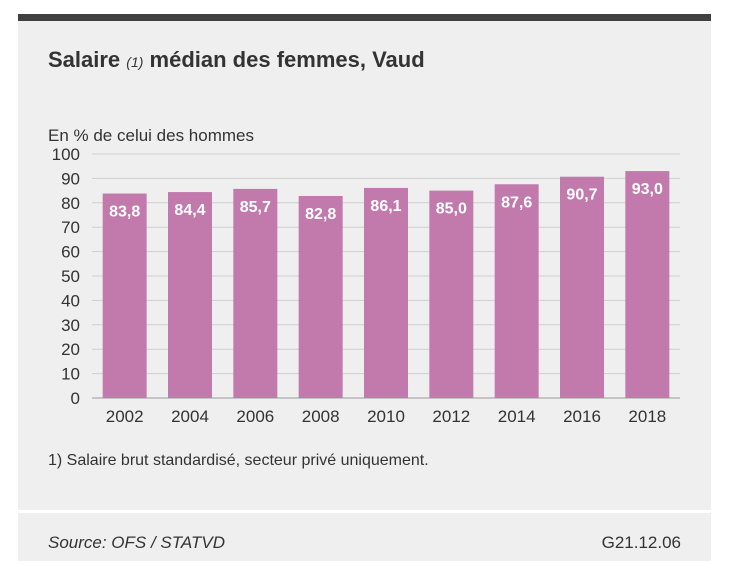 The width and height of the screenshot is (730, 564). Describe the element at coordinates (320, 214) in the screenshot. I see `bar-value-label: 82,8` at that location.